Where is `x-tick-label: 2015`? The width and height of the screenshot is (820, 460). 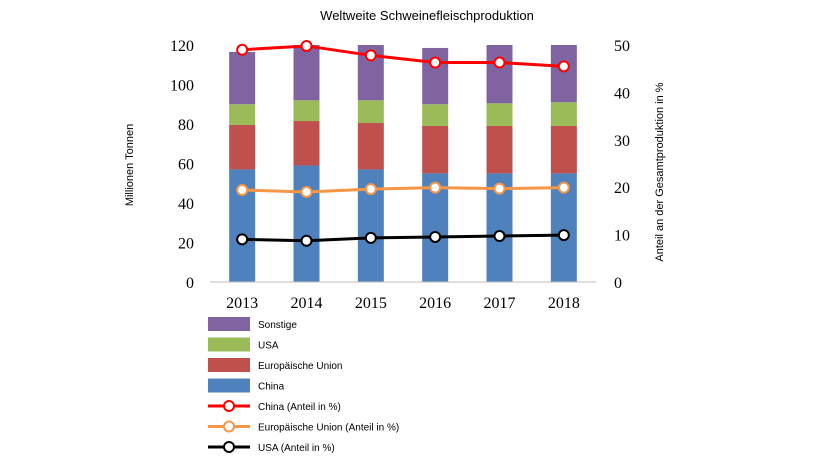 x-tick-label: 2015 is located at coordinates (371, 303).